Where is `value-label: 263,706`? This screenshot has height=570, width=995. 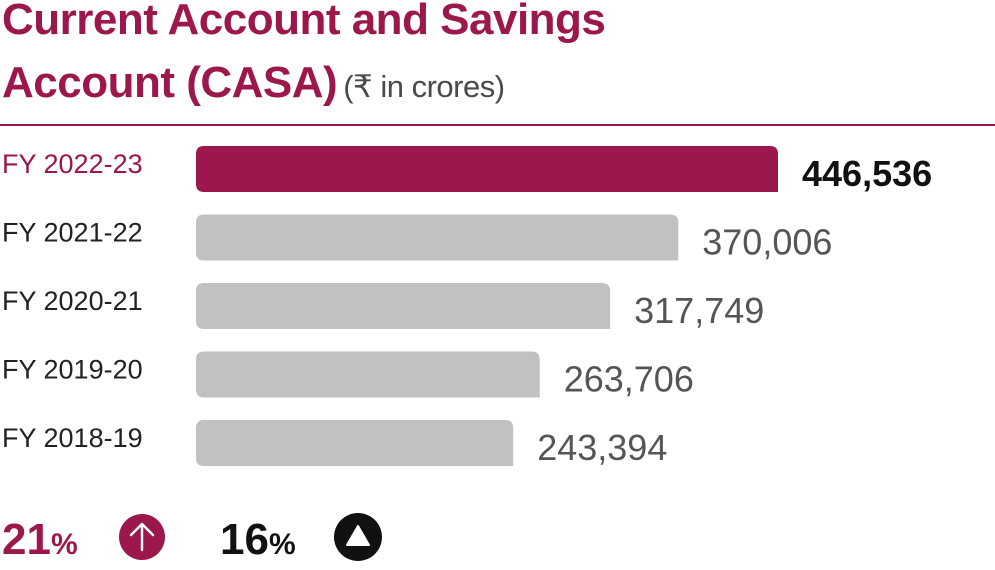
value-label: 263,706 is located at coordinates (629, 379).